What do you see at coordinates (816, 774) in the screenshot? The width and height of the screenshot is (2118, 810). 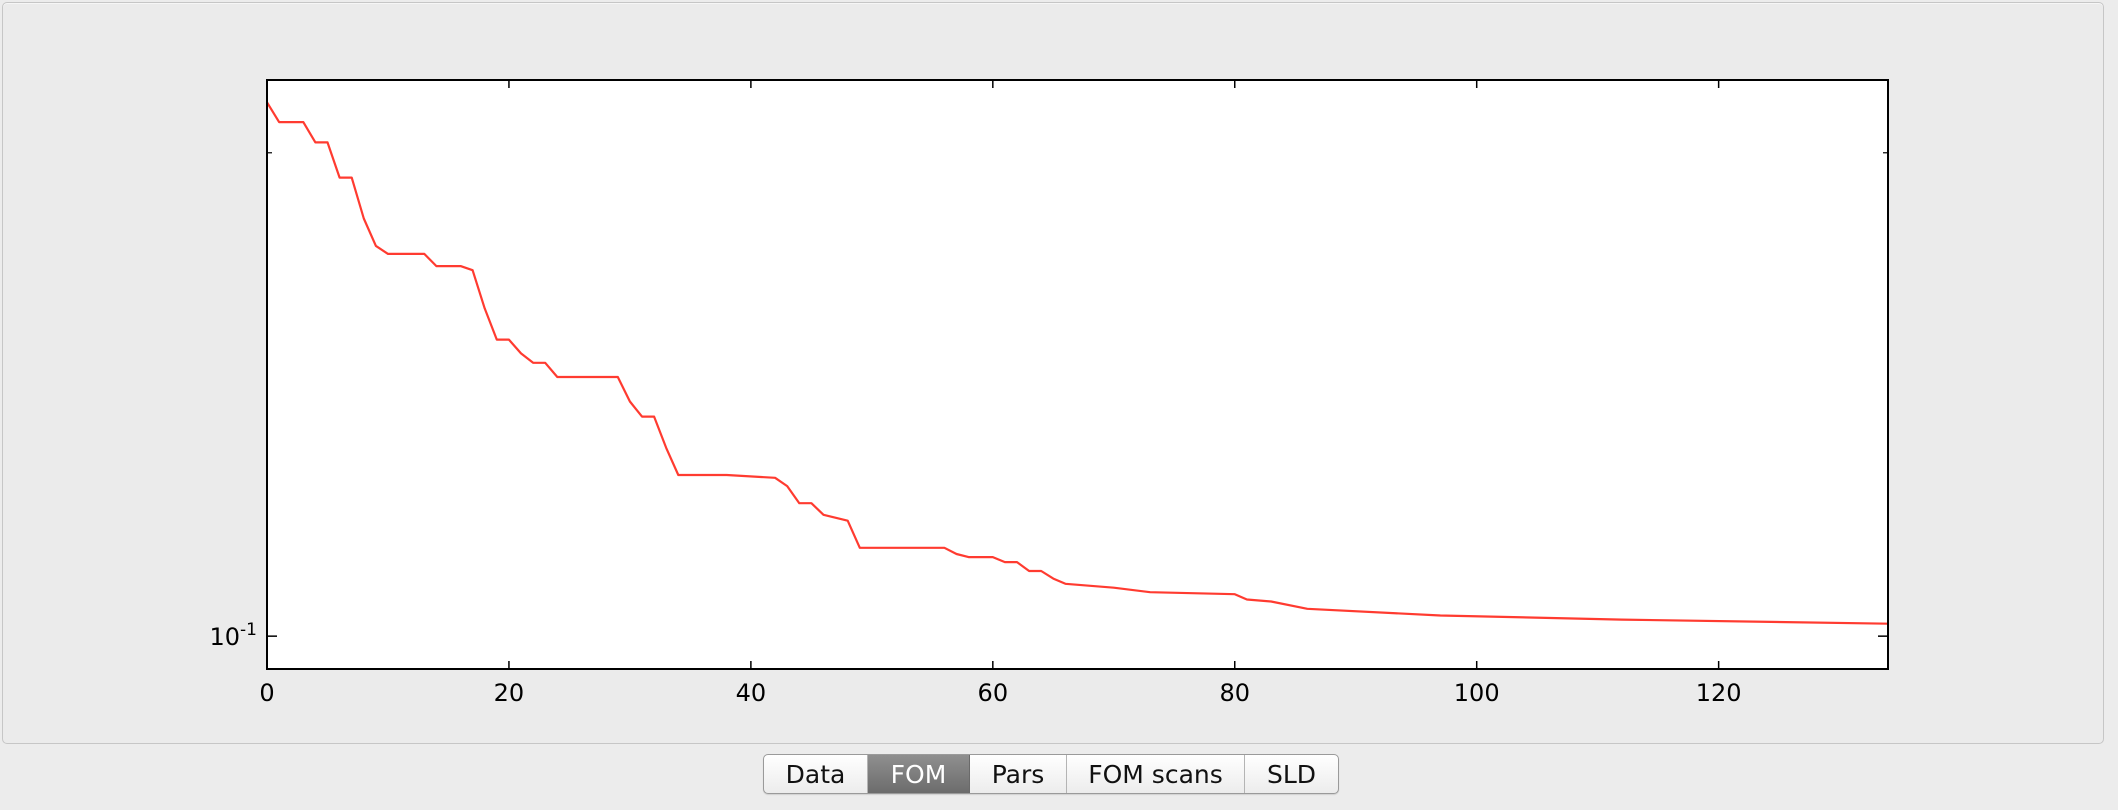 I see `tab-data: Data` at bounding box center [816, 774].